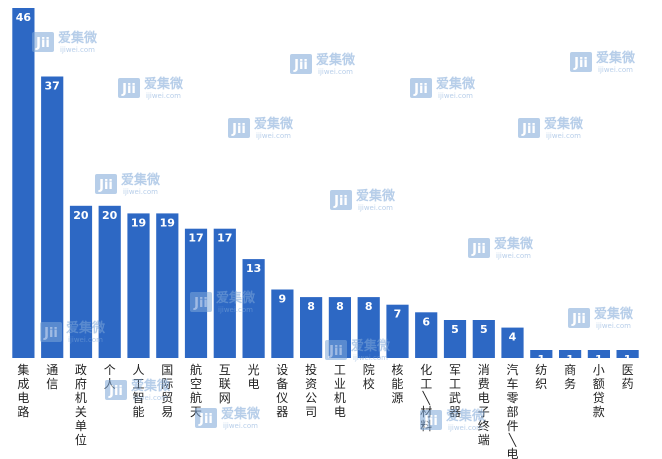  Describe the element at coordinates (224, 238) in the screenshot. I see `value-label-7: 17` at that location.